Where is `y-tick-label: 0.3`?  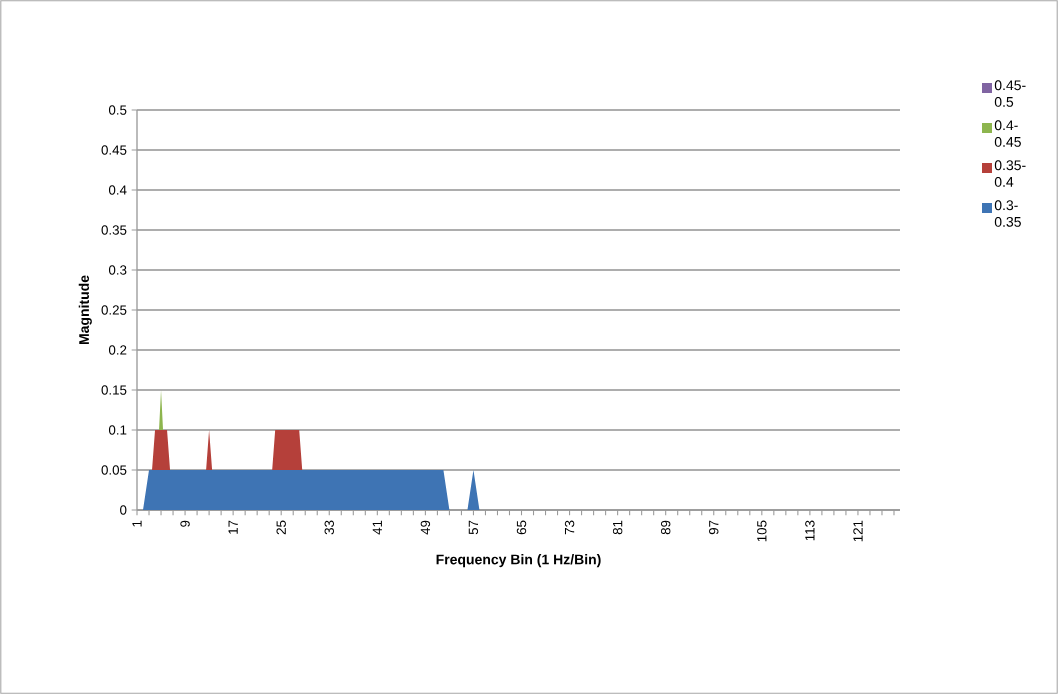 y-tick-label: 0.3 is located at coordinates (117, 270).